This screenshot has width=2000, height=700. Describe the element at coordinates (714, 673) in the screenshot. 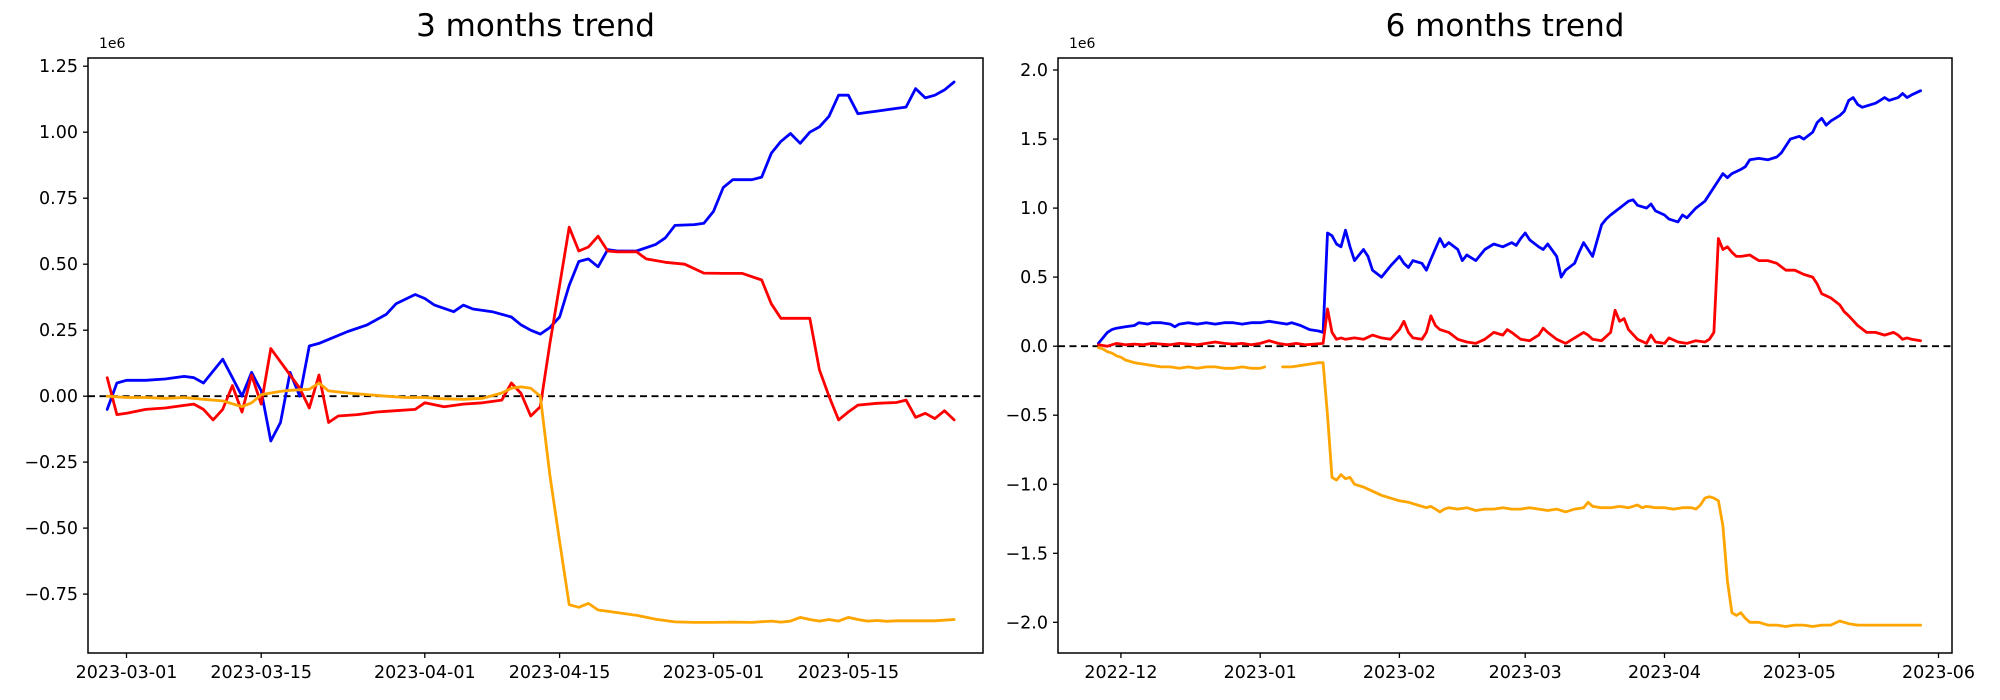

I see `x-tick-label: 2023-05-01` at that location.